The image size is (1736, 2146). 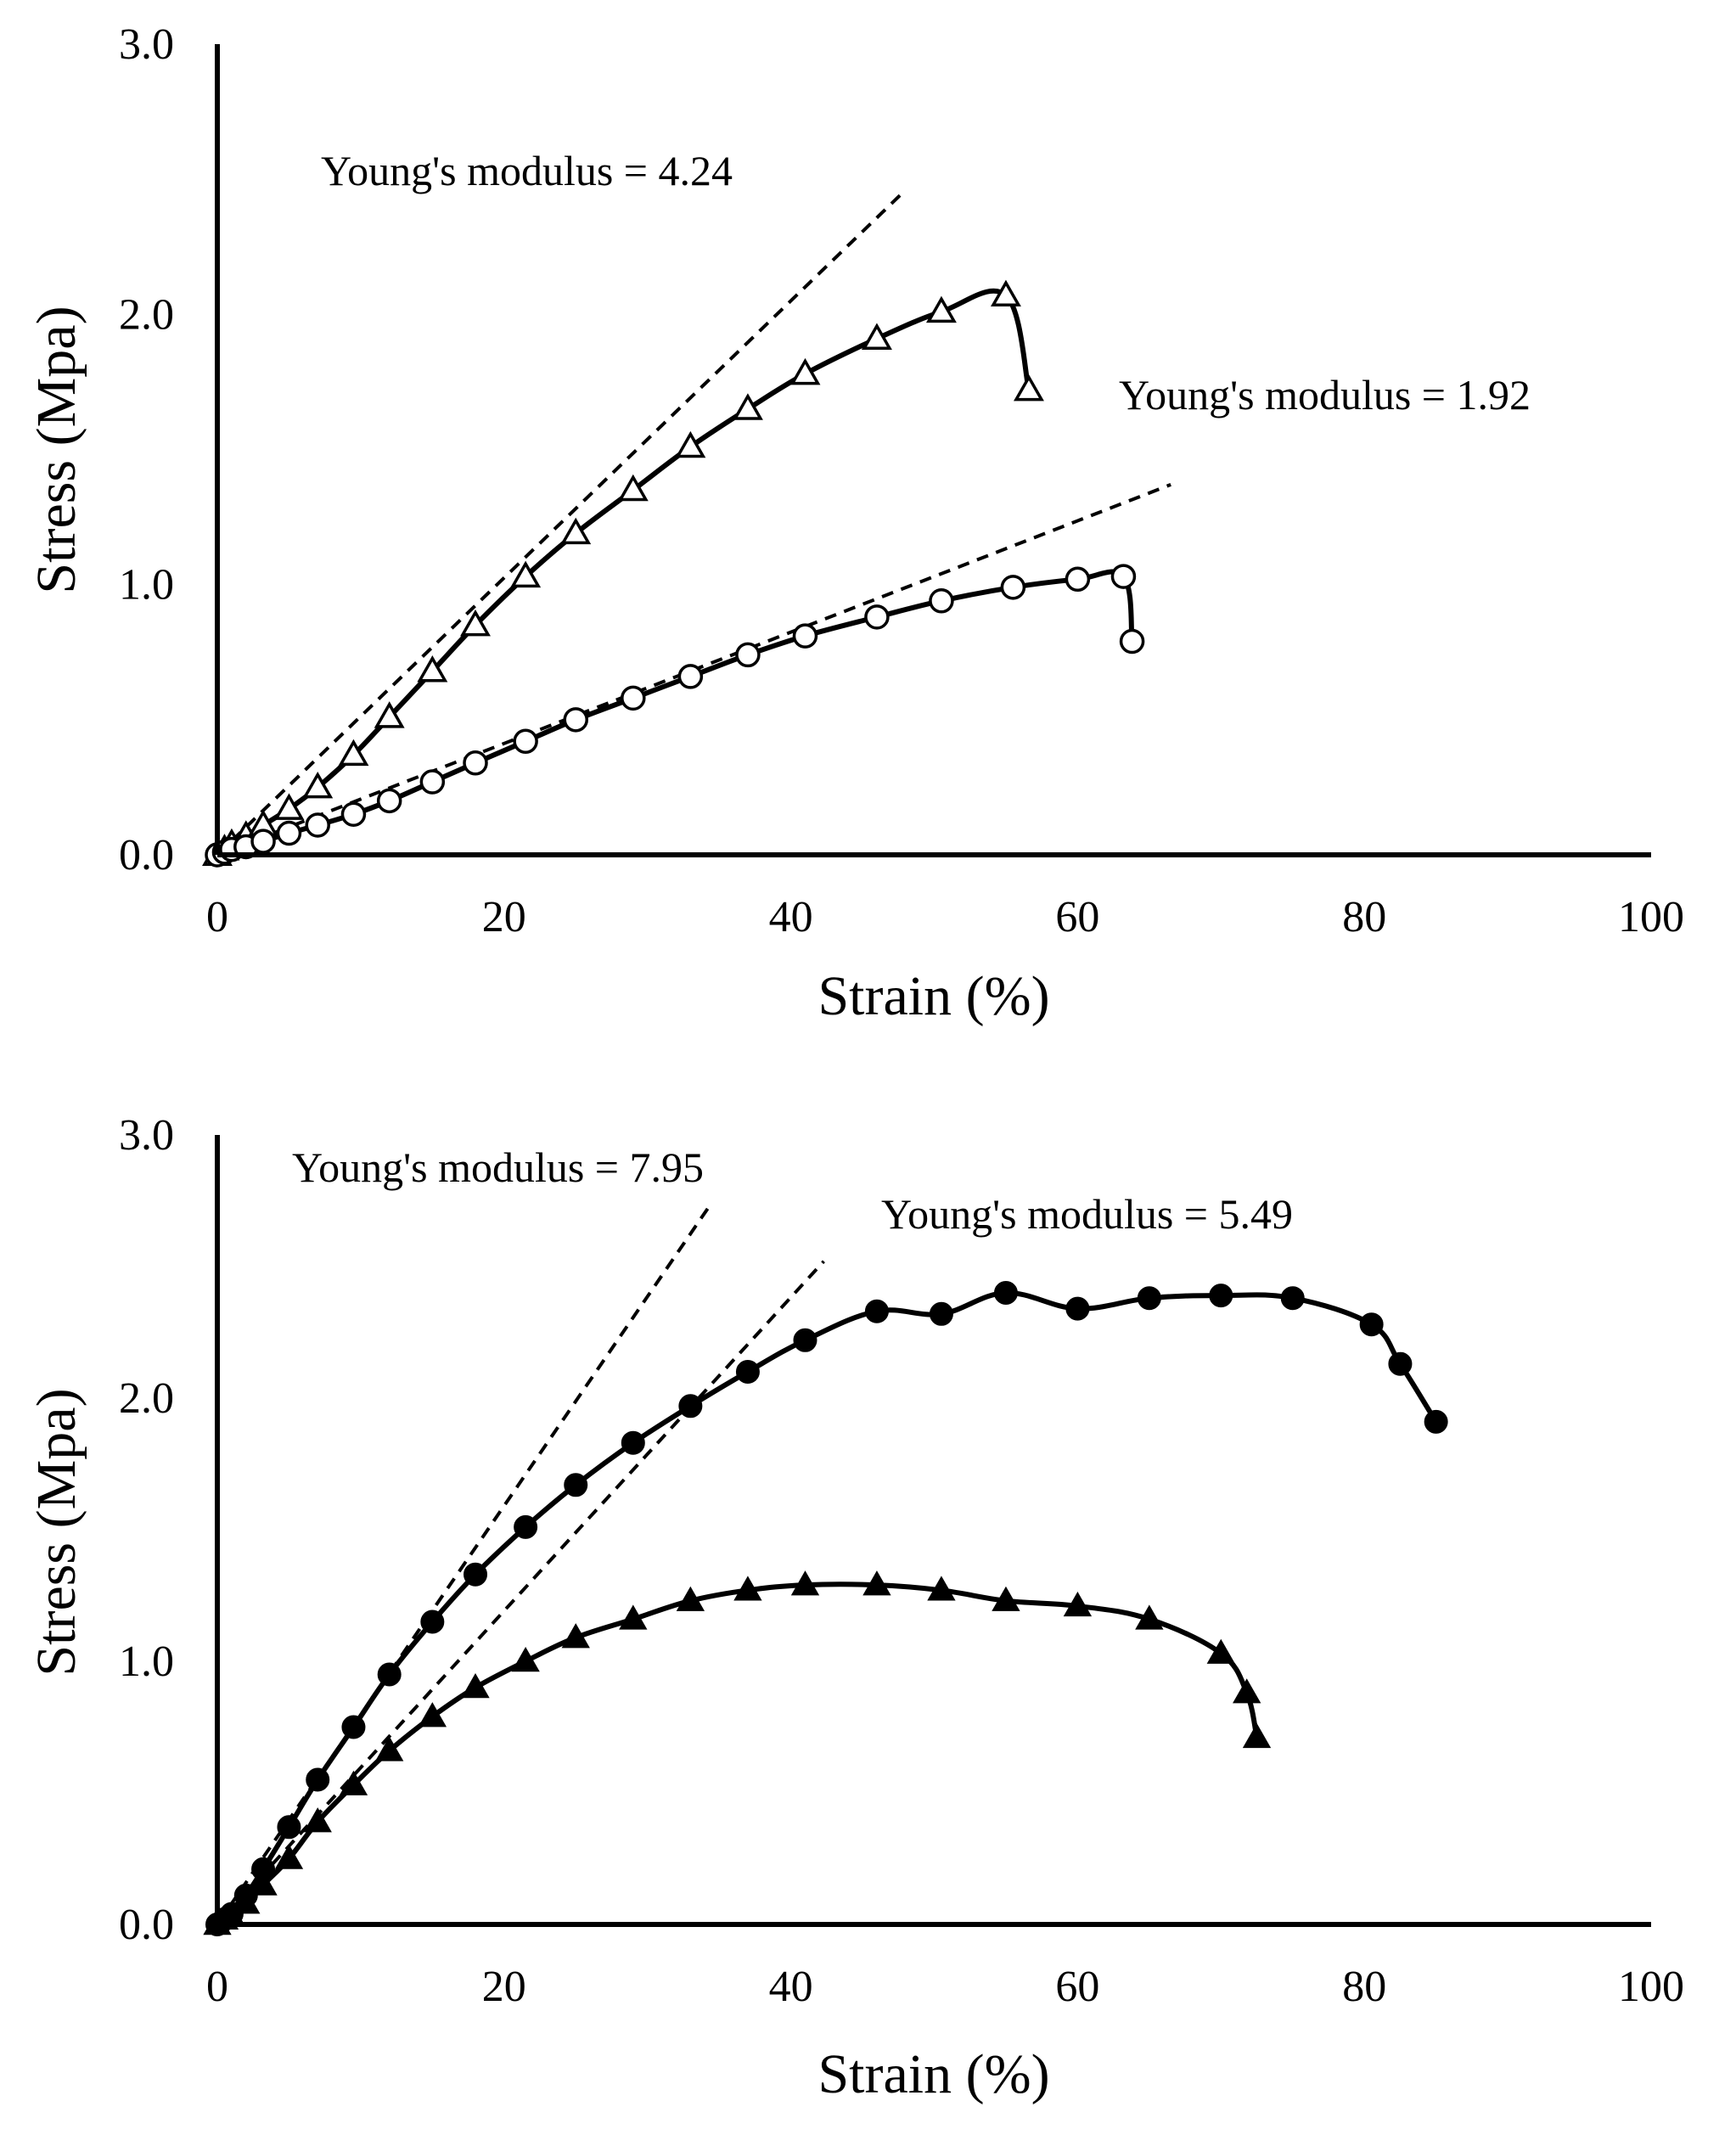 I want to click on annotation-modulus-1-92: Young's modulus = 1.92, so click(x=1325, y=395).